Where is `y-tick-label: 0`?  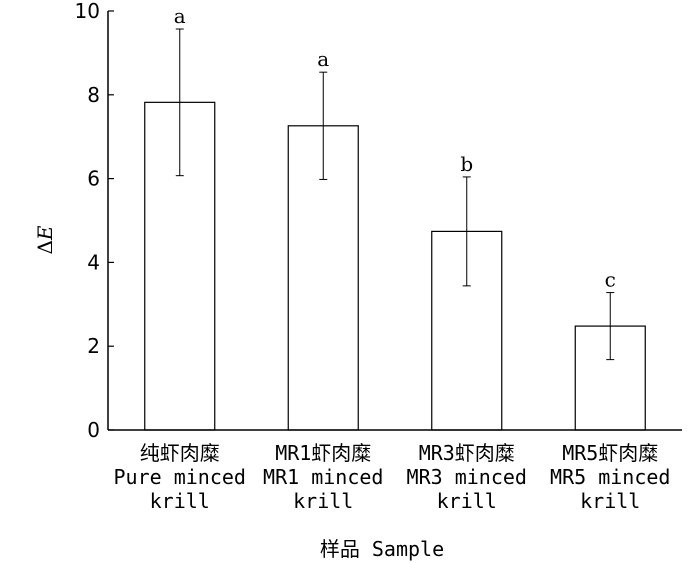 y-tick-label: 0 is located at coordinates (93, 430).